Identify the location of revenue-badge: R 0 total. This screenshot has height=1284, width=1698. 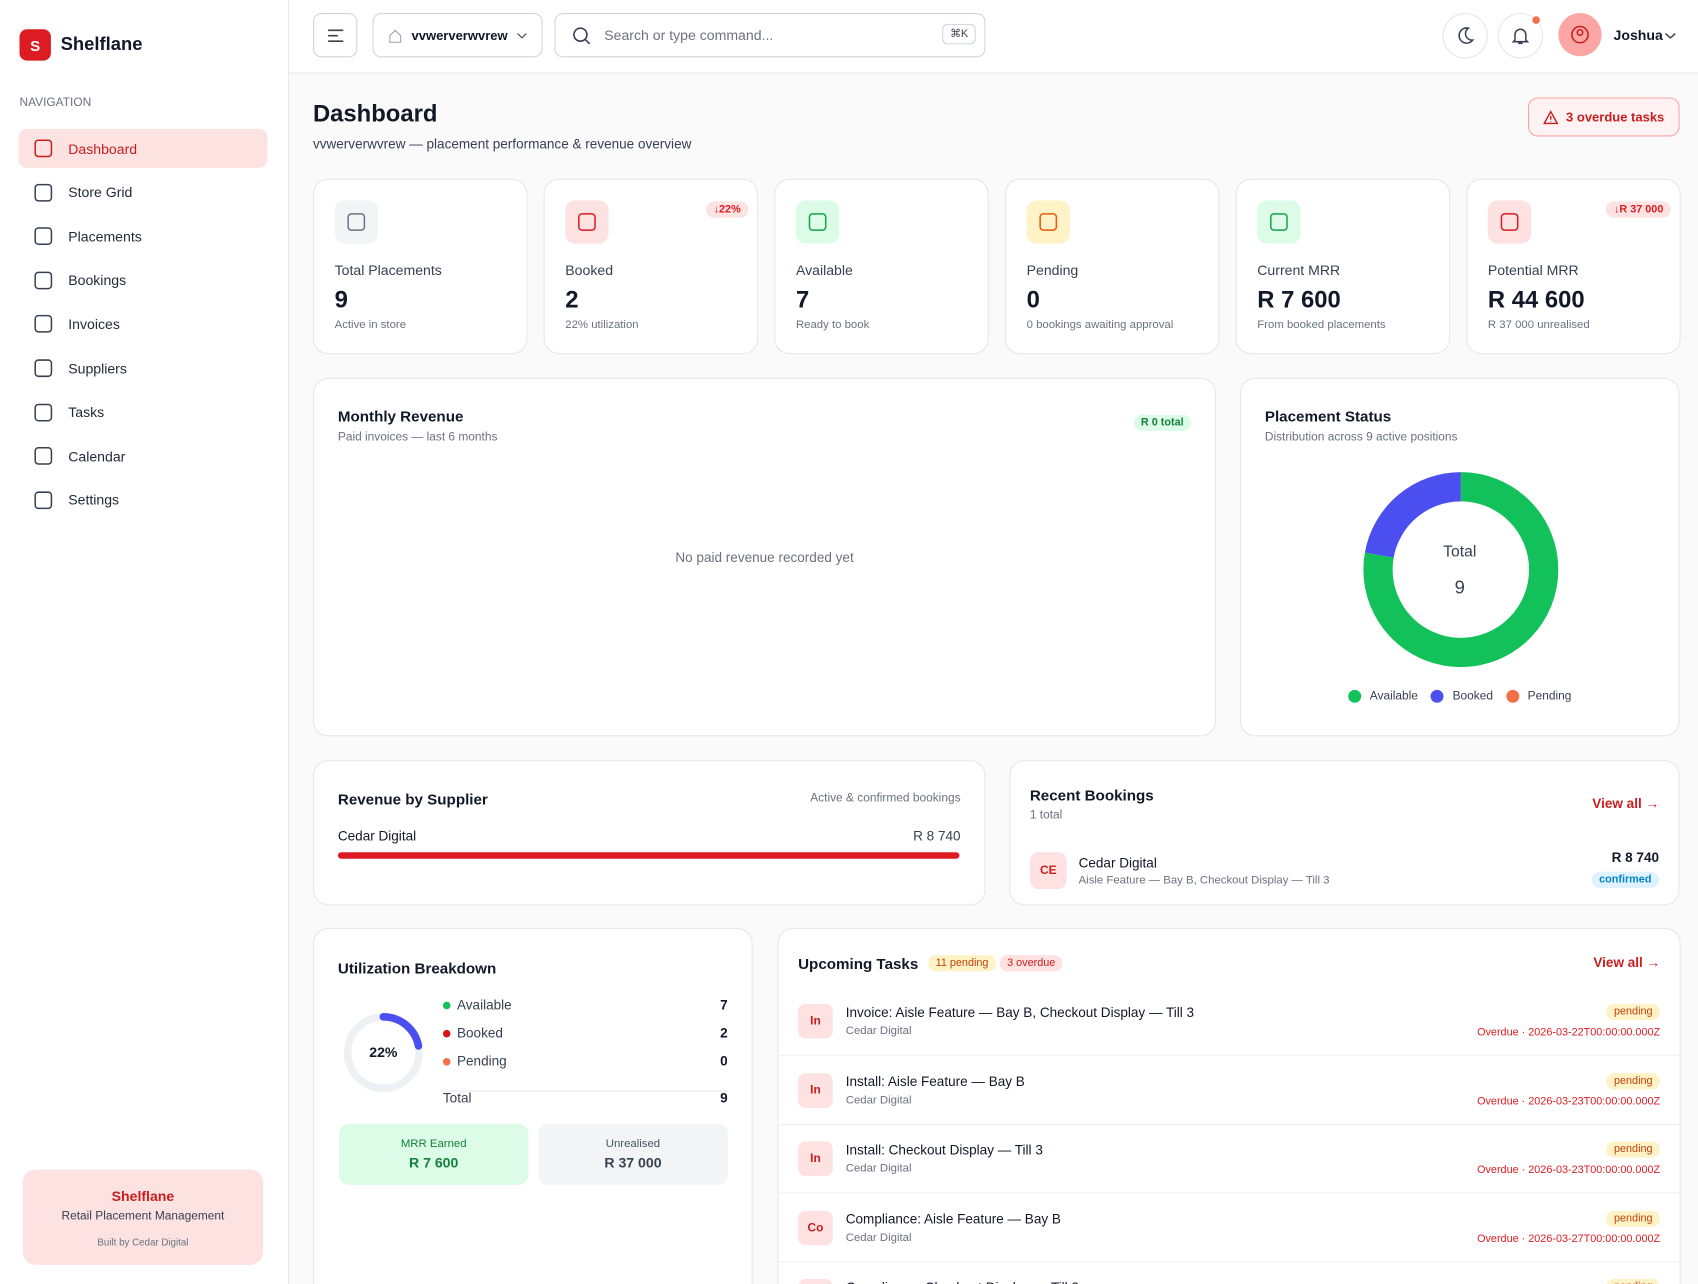
(1162, 422).